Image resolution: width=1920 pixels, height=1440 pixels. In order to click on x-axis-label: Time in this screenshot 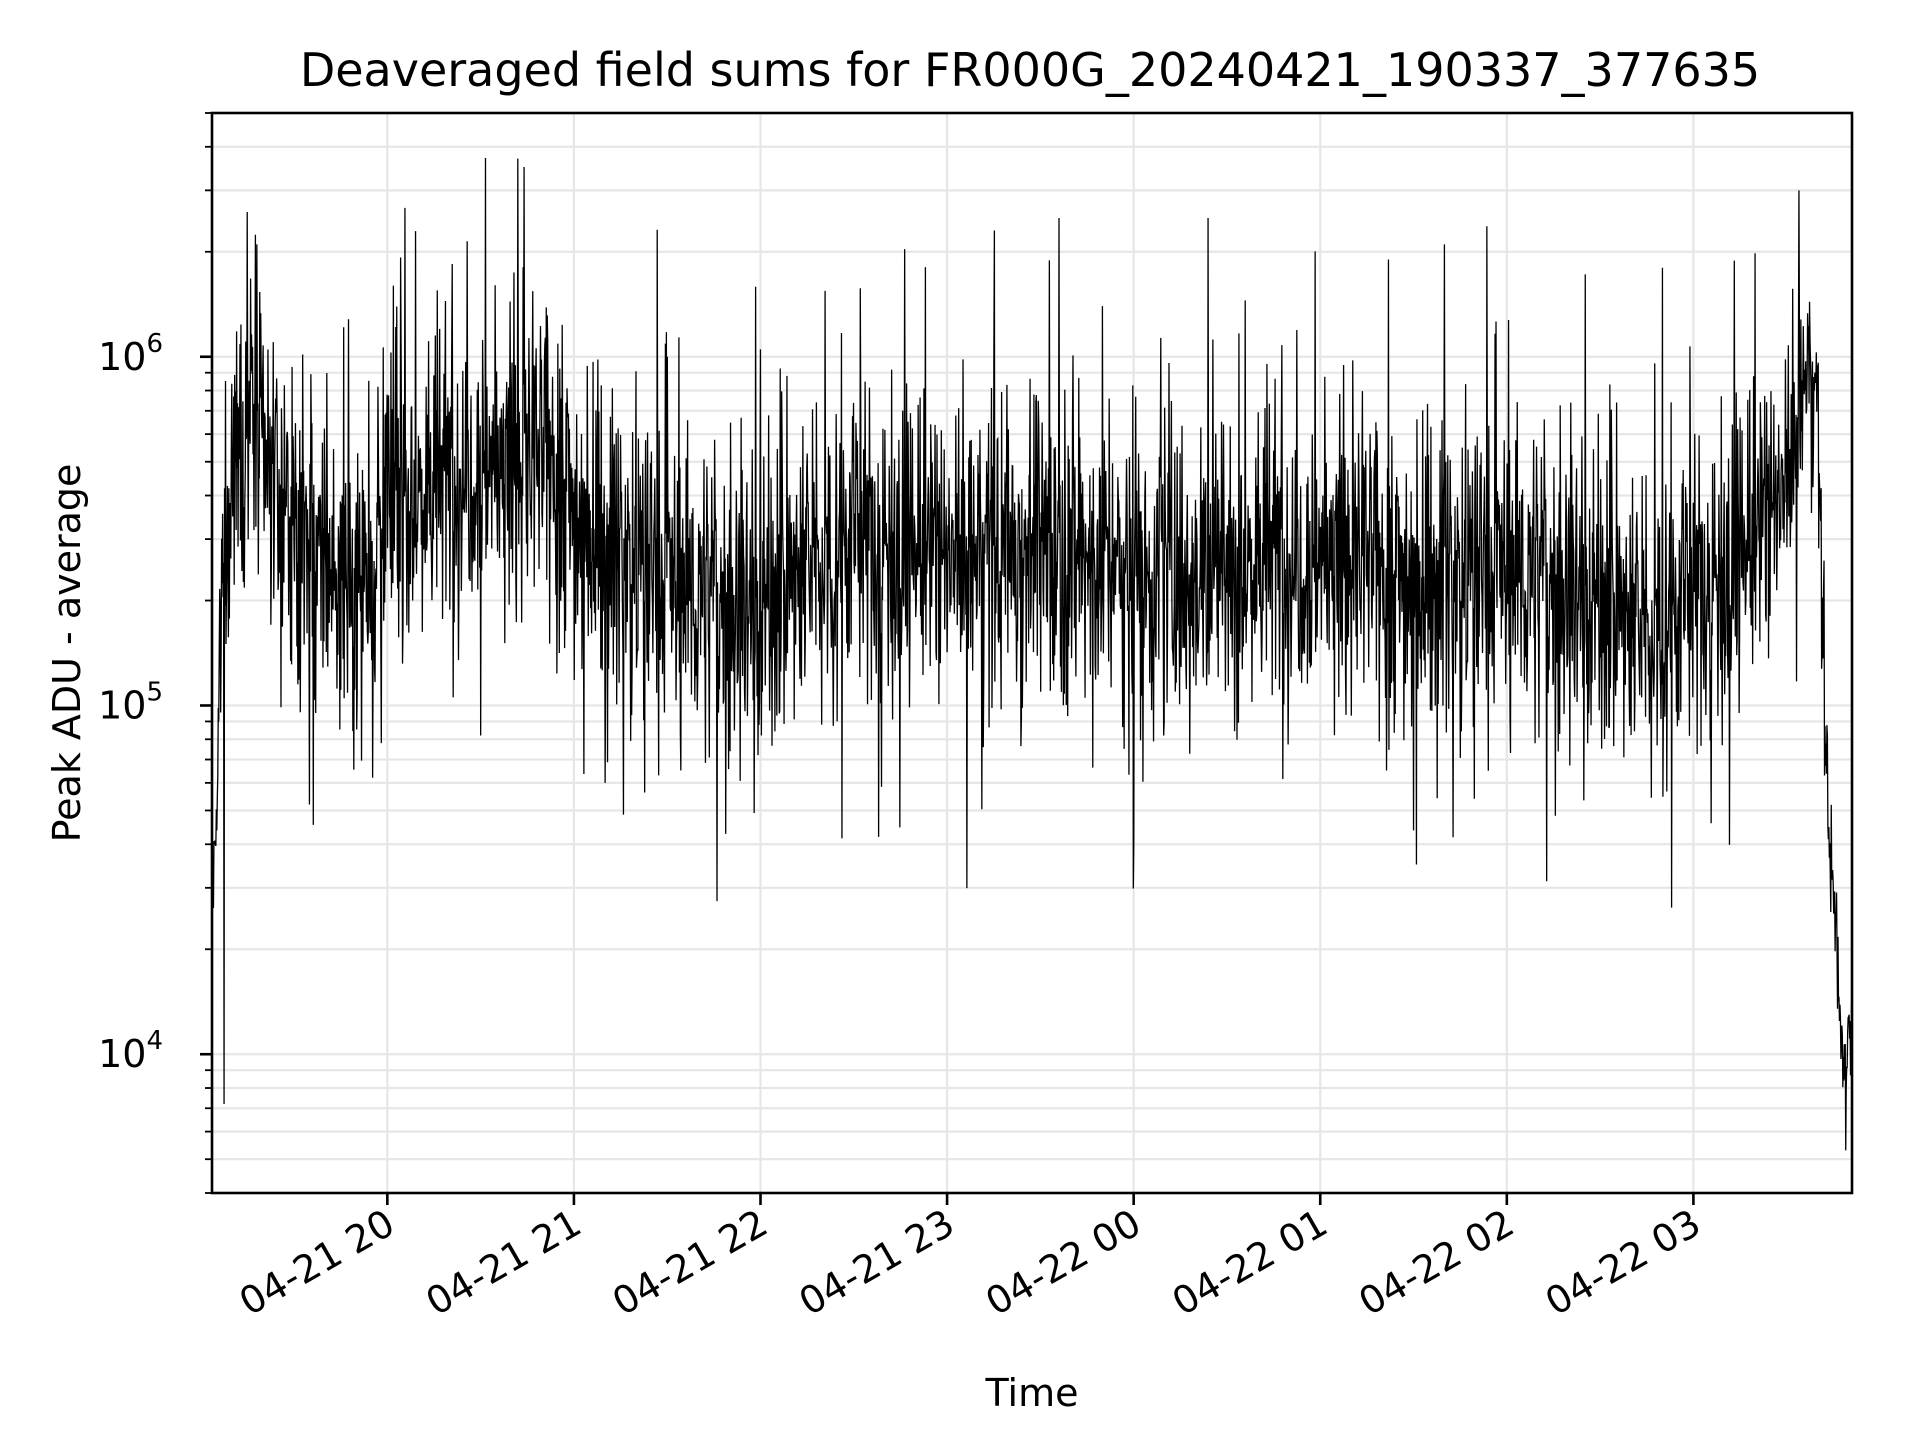, I will do `click(1032, 1393)`.